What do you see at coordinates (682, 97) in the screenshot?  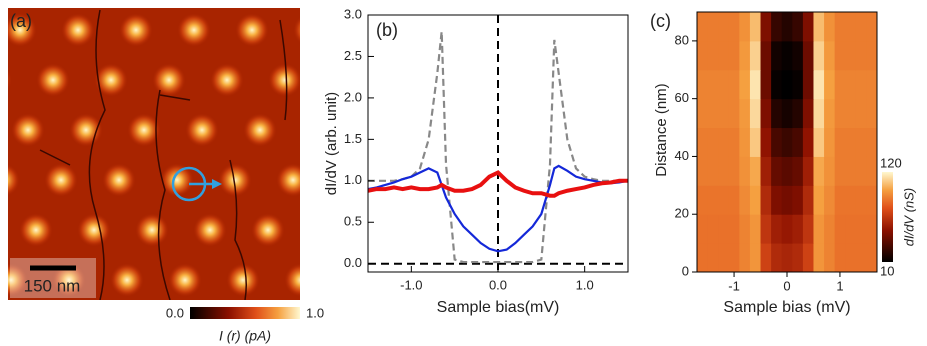 I see `y-tick-label: 60` at bounding box center [682, 97].